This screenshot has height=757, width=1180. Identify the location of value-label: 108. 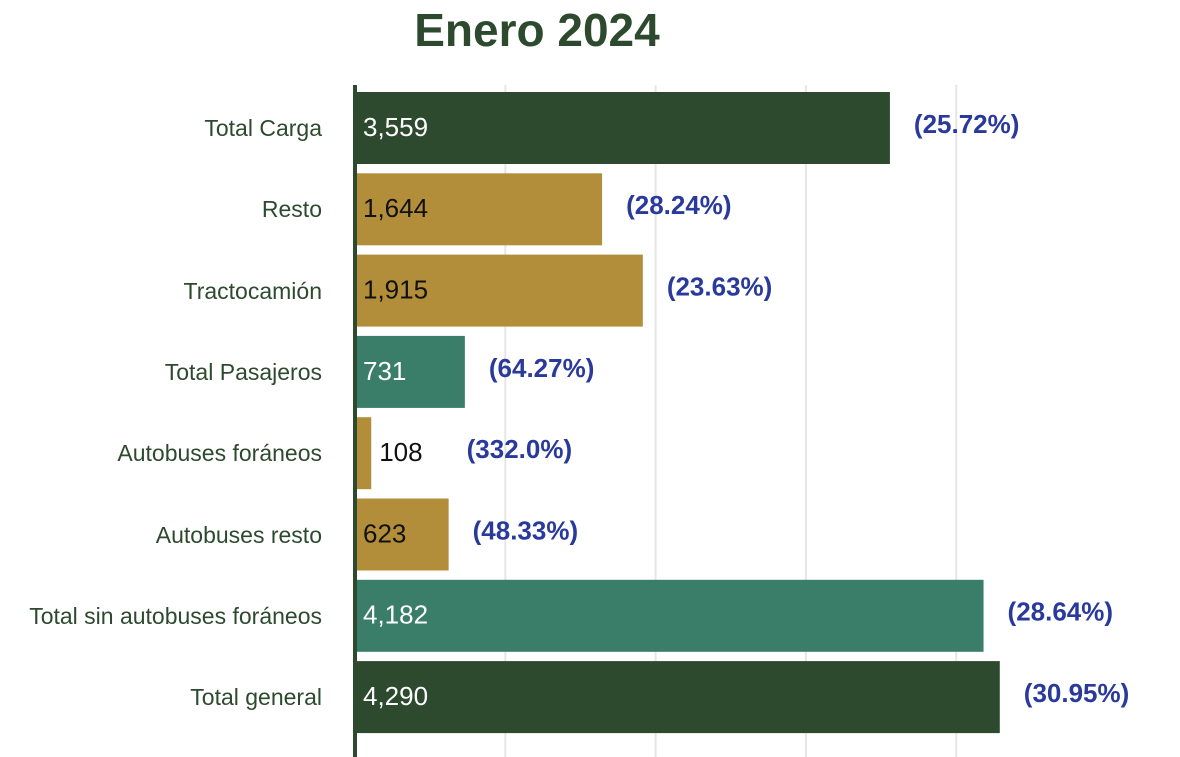
(400, 452).